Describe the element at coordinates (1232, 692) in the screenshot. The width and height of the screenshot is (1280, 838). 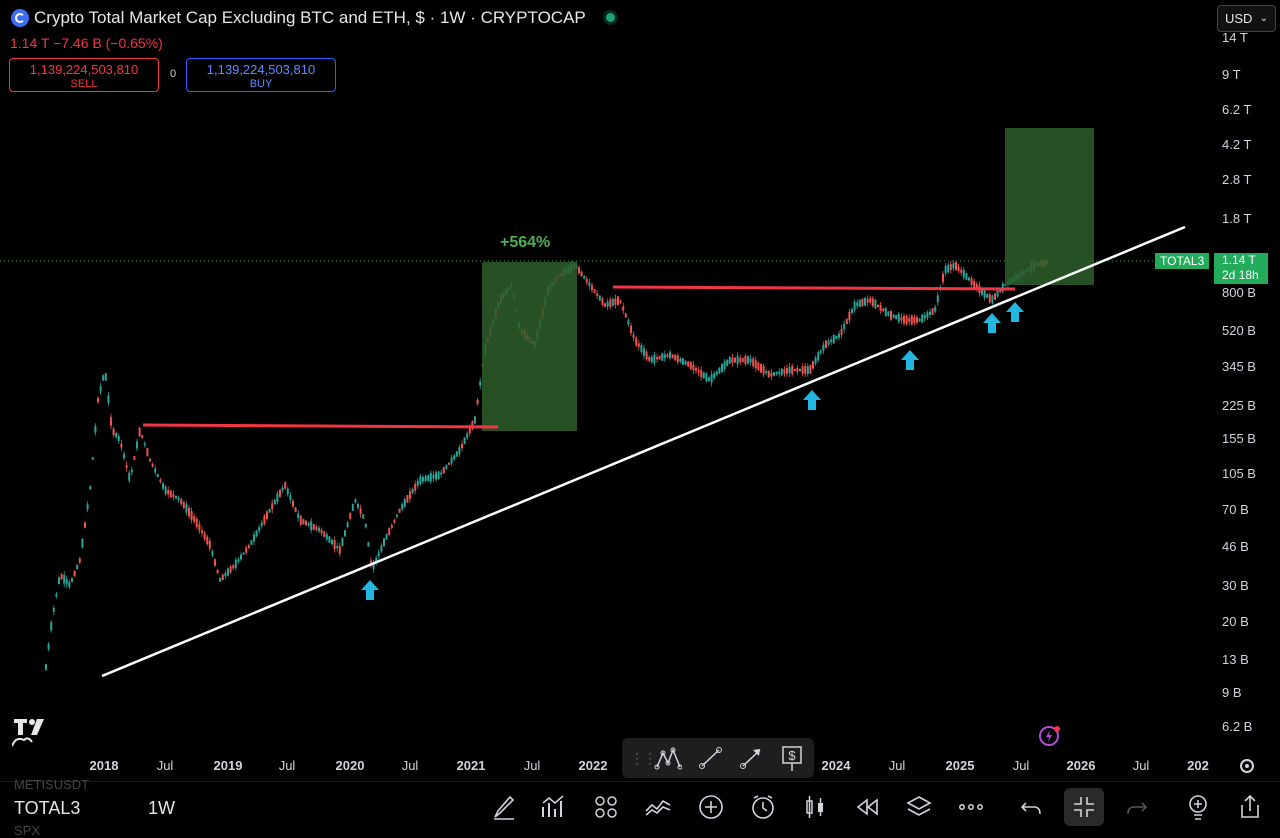
I see `y-tick-label: 9 B` at that location.